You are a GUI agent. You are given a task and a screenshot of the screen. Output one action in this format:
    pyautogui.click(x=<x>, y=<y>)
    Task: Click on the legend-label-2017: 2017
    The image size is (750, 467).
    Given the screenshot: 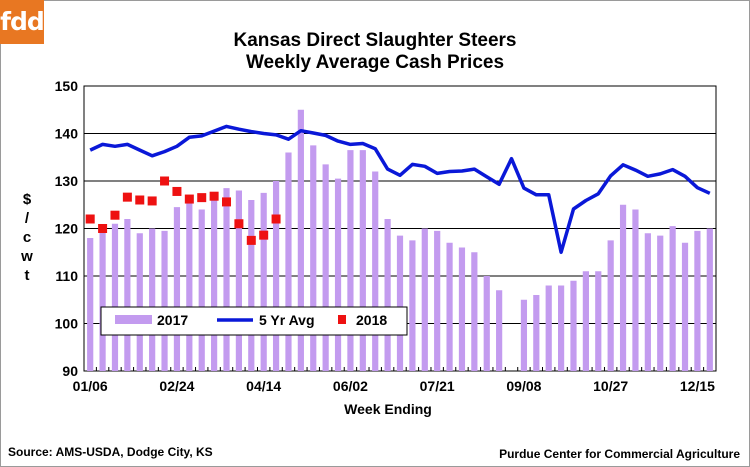 What is the action you would take?
    pyautogui.click(x=172, y=320)
    